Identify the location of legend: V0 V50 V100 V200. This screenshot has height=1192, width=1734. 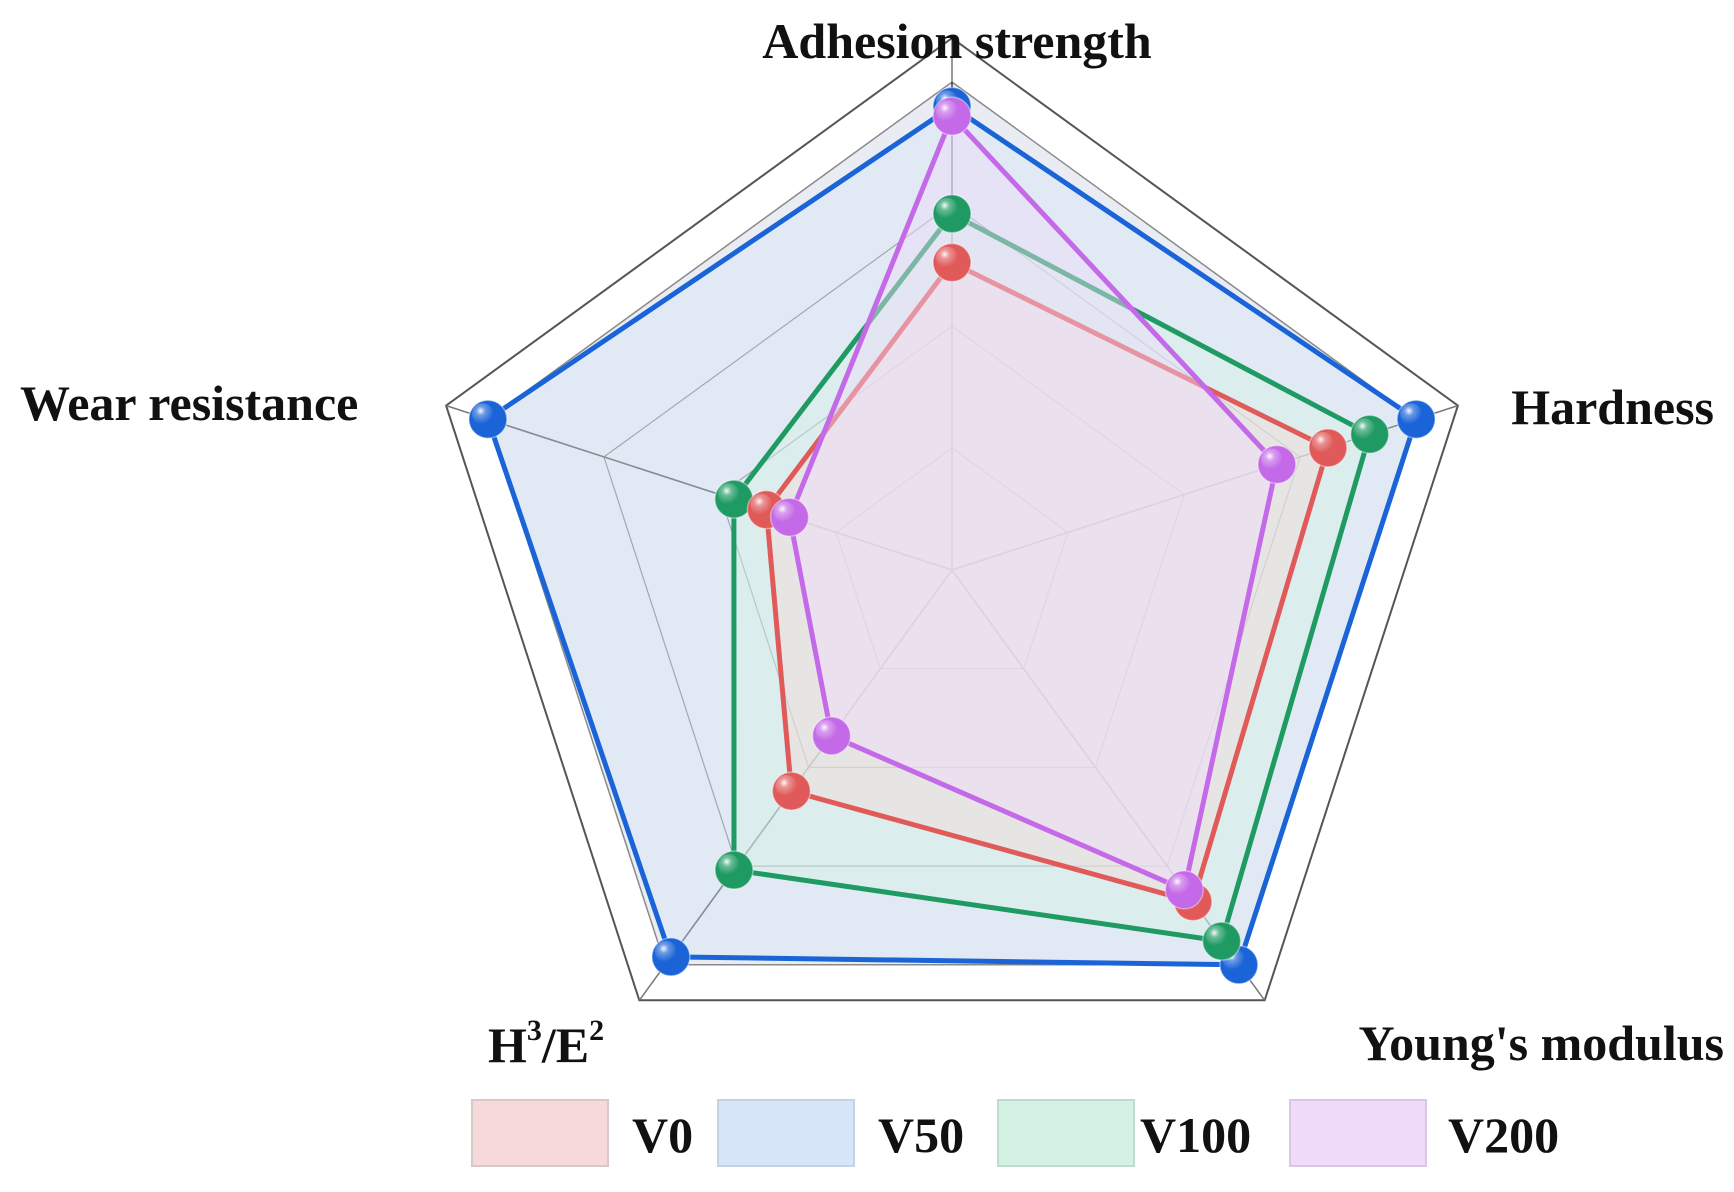
(1015, 1133).